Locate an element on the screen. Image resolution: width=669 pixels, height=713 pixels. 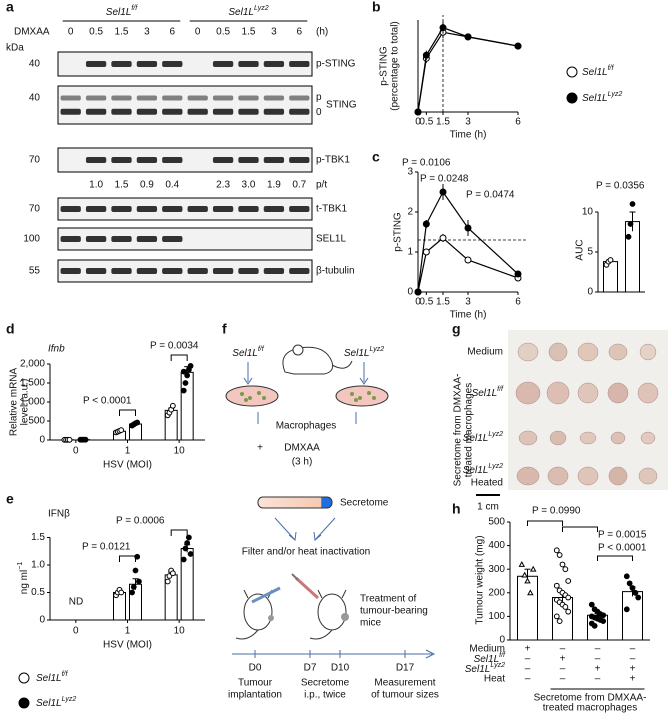
p-value: P = 0.0474 is located at coordinates (490, 195).